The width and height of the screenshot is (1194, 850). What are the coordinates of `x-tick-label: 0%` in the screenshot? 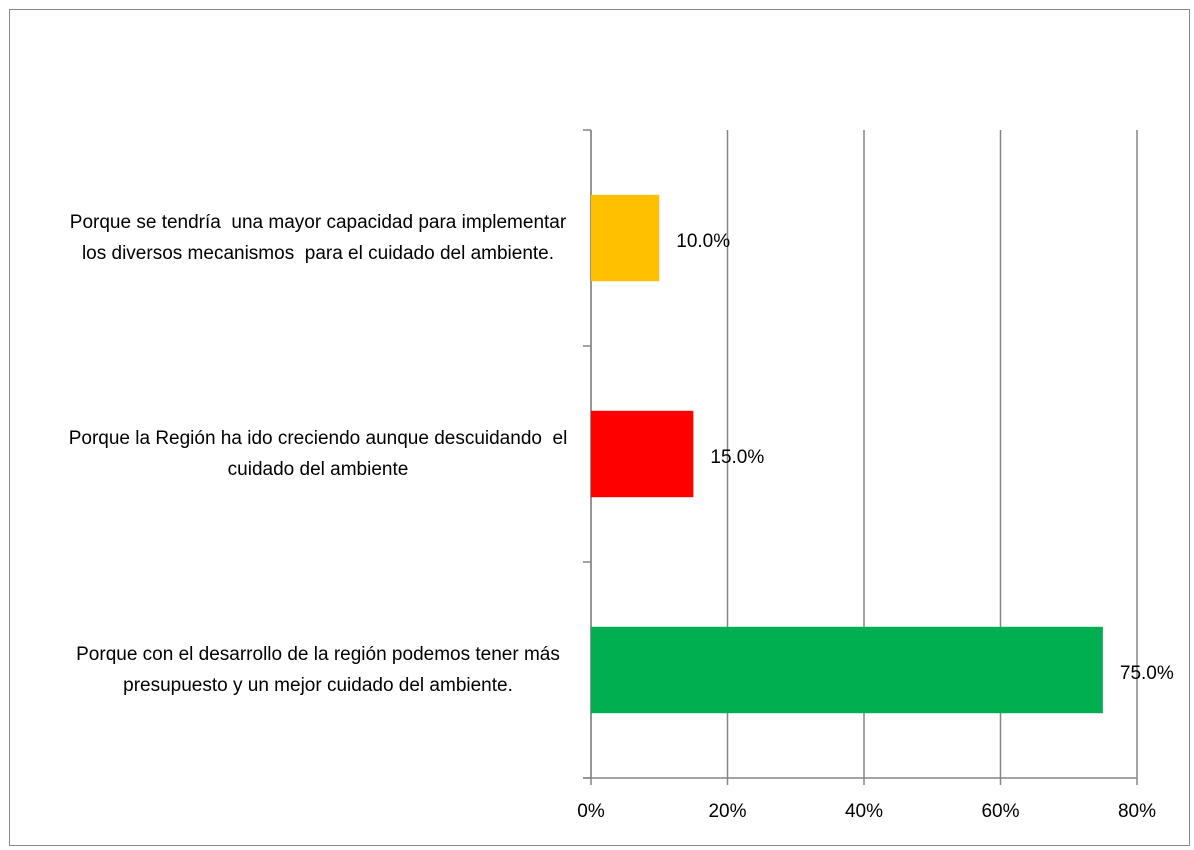 It's located at (591, 811).